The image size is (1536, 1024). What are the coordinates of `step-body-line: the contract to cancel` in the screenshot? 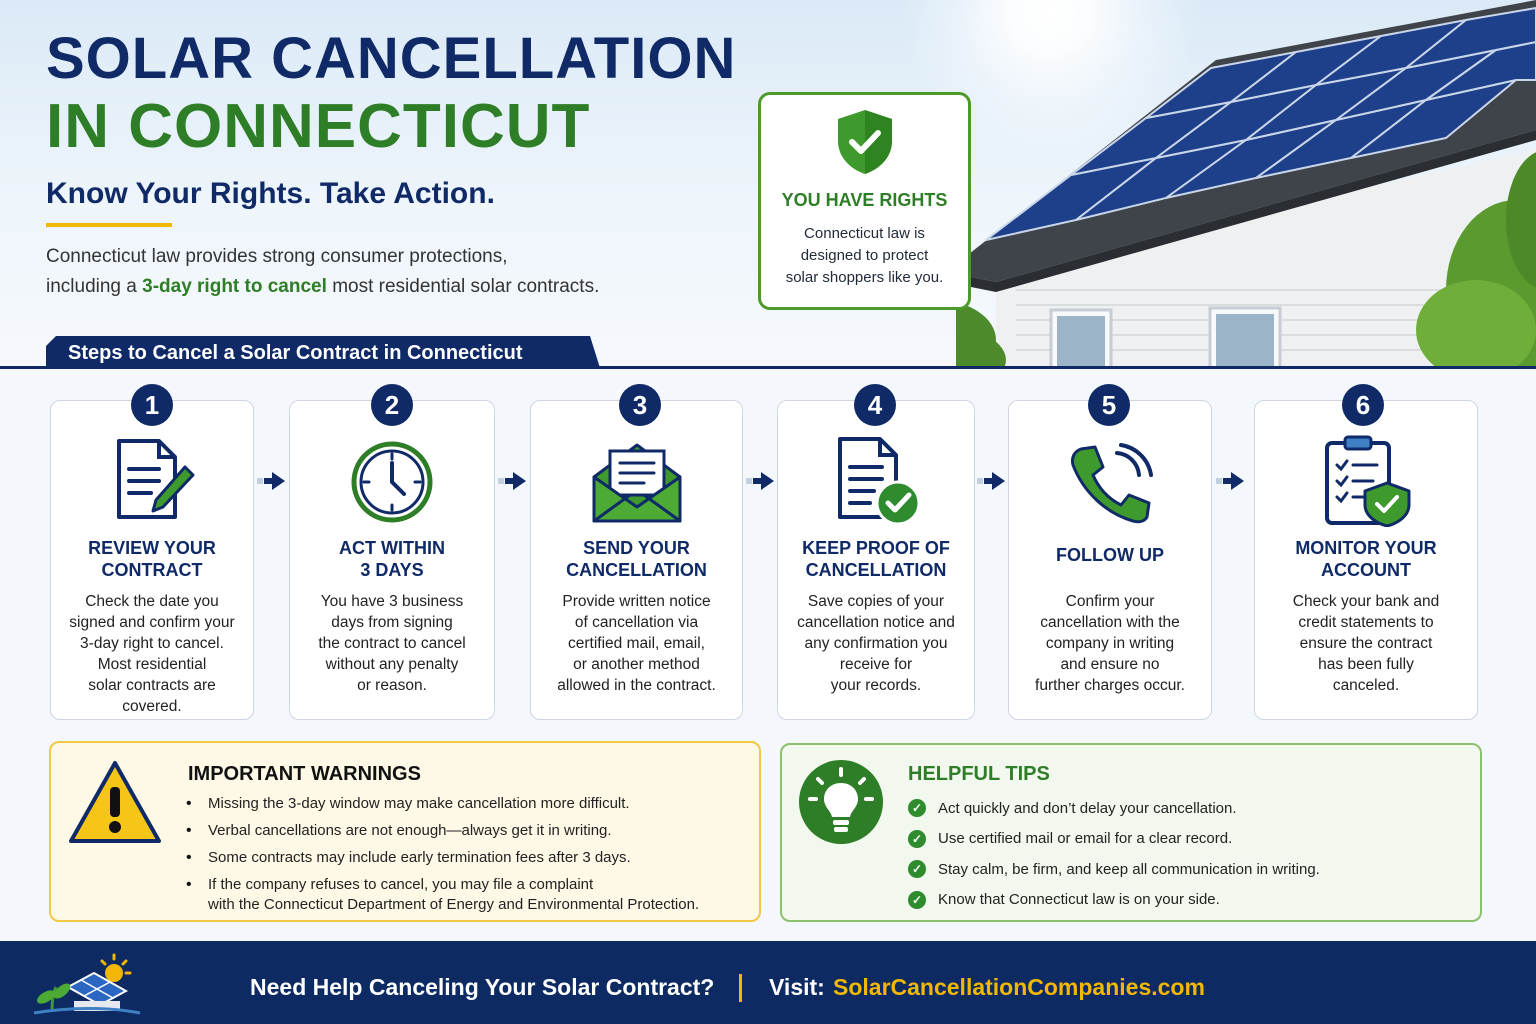 It's located at (392, 643).